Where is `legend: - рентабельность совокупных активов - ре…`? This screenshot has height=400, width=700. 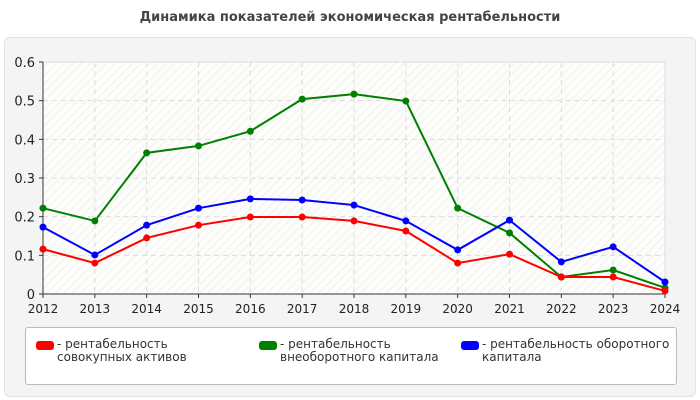 legend: - рентабельность совокупных активов - ре… is located at coordinates (351, 356).